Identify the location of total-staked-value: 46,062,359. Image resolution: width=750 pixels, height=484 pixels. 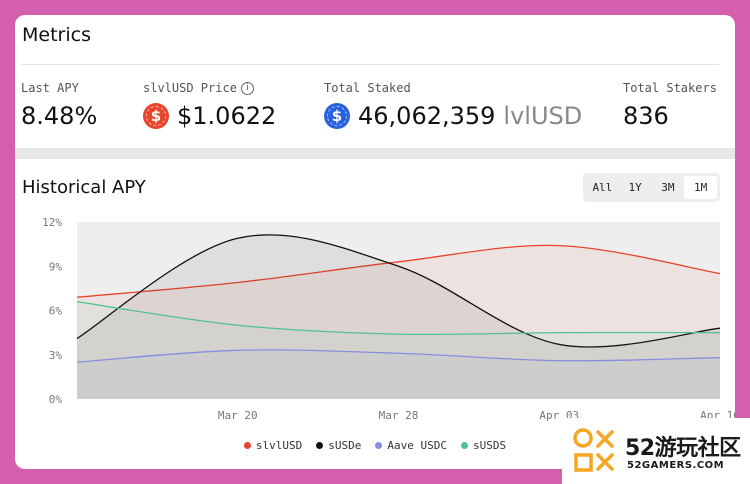
(427, 116).